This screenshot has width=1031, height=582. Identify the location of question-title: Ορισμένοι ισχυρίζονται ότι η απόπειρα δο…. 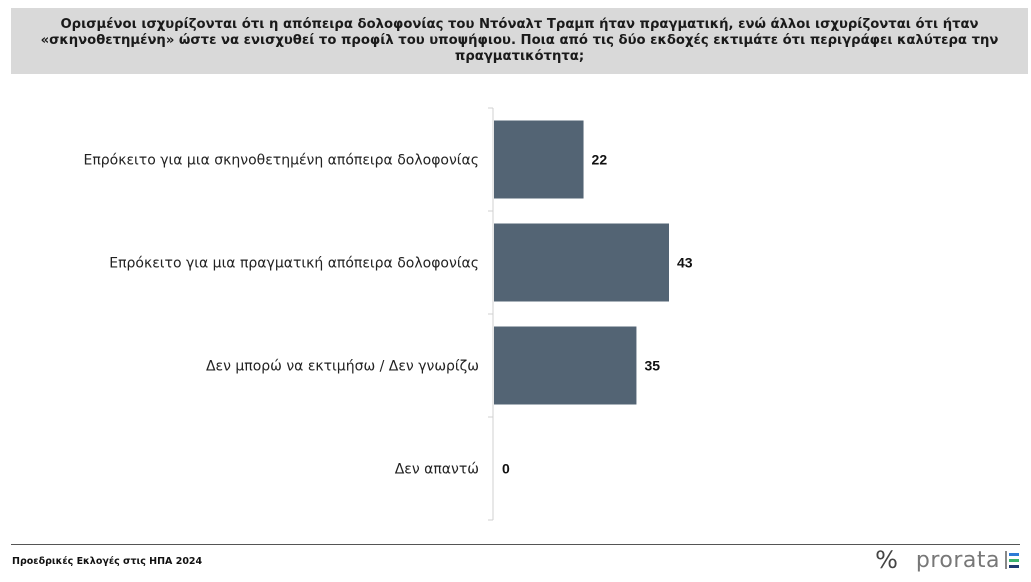
(519, 40).